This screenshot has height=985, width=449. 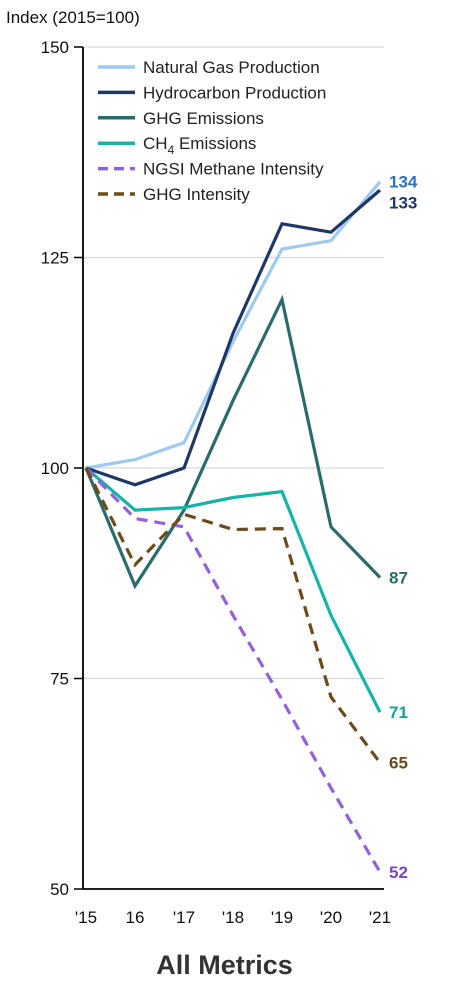 What do you see at coordinates (73, 17) in the screenshot?
I see `y-axis-title: Index (2015=100)` at bounding box center [73, 17].